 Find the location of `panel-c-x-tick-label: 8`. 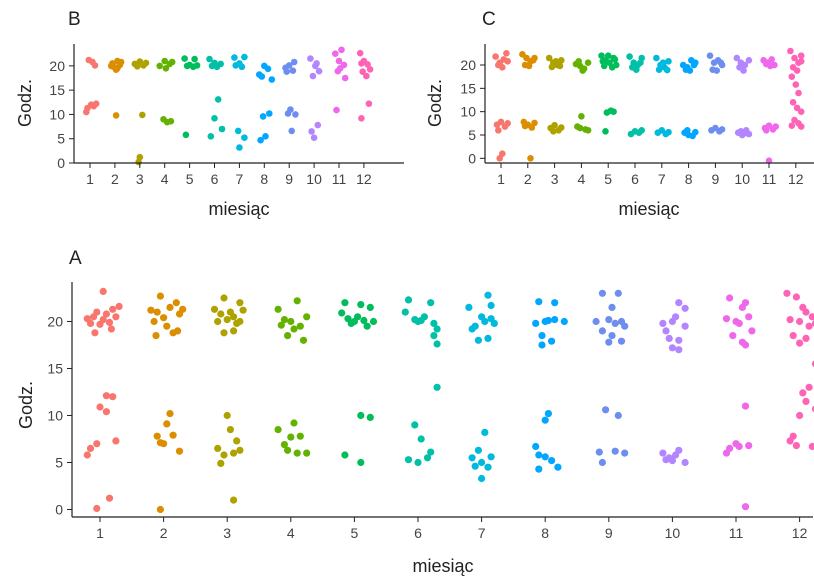

panel-c-x-tick-label: 8 is located at coordinates (689, 179).